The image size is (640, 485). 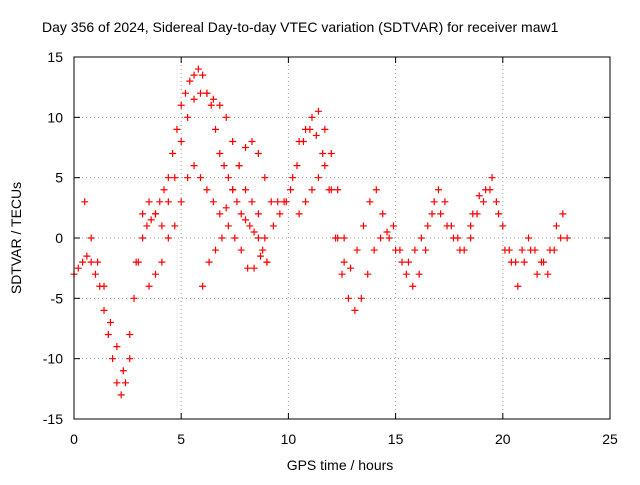 What do you see at coordinates (59, 178) in the screenshot?
I see `y-tick-label: 5` at bounding box center [59, 178].